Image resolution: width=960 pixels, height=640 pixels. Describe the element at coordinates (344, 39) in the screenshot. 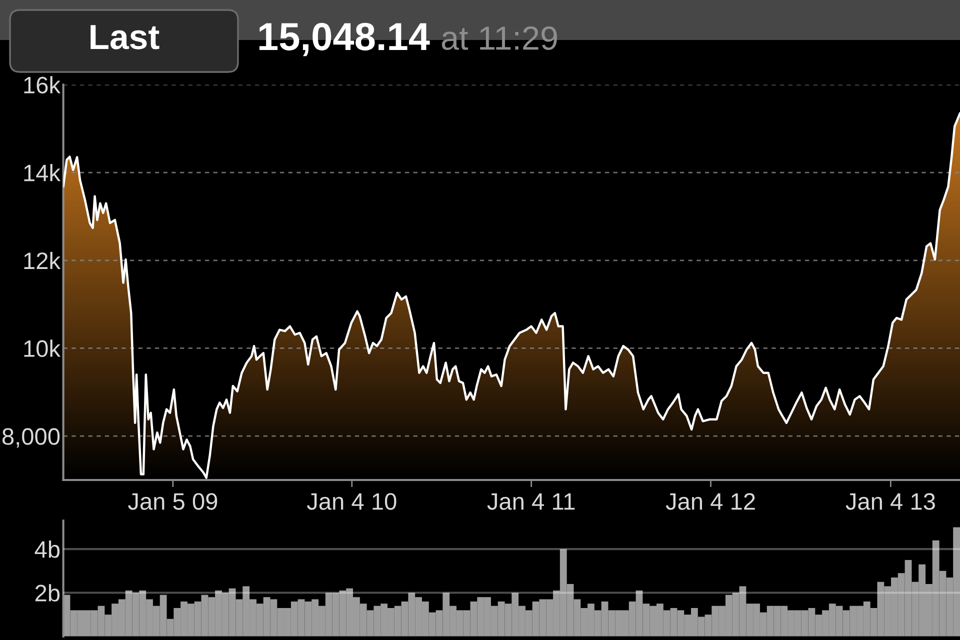

I see `chart-title: 15,048.14` at that location.